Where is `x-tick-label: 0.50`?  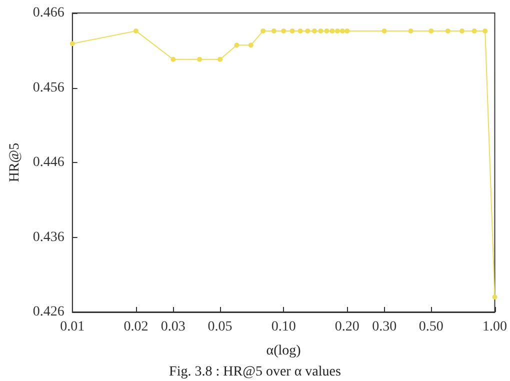
x-tick-label: 0.50 is located at coordinates (431, 327).